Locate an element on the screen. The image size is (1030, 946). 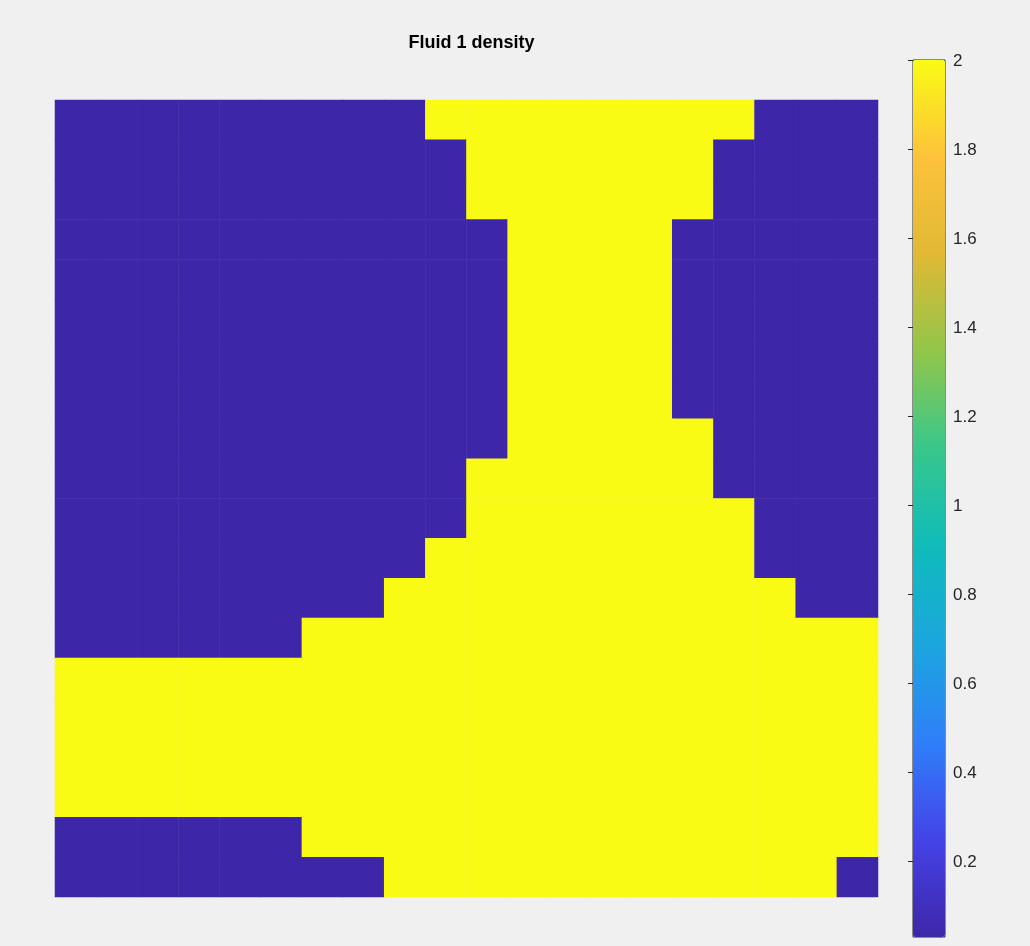
color-bar-label: 1.6 is located at coordinates (965, 238).